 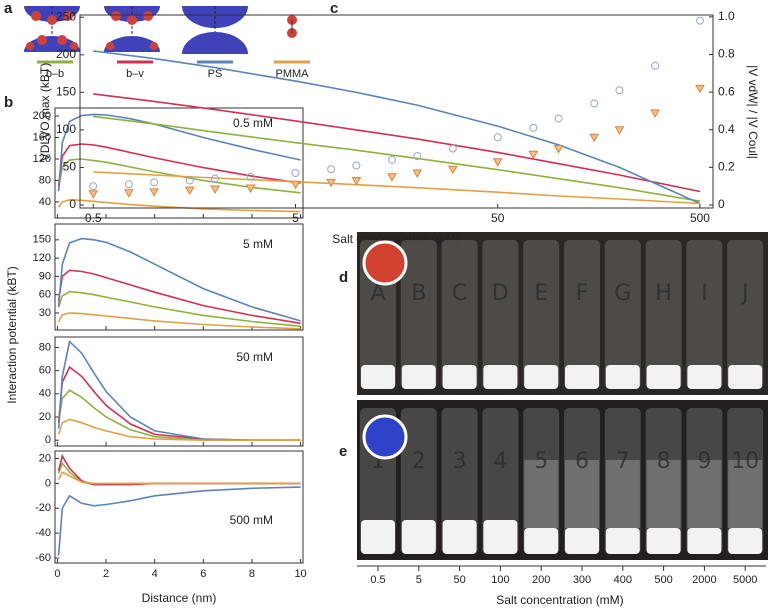 I want to click on y-tick-label: 50, so click(x=70, y=167).